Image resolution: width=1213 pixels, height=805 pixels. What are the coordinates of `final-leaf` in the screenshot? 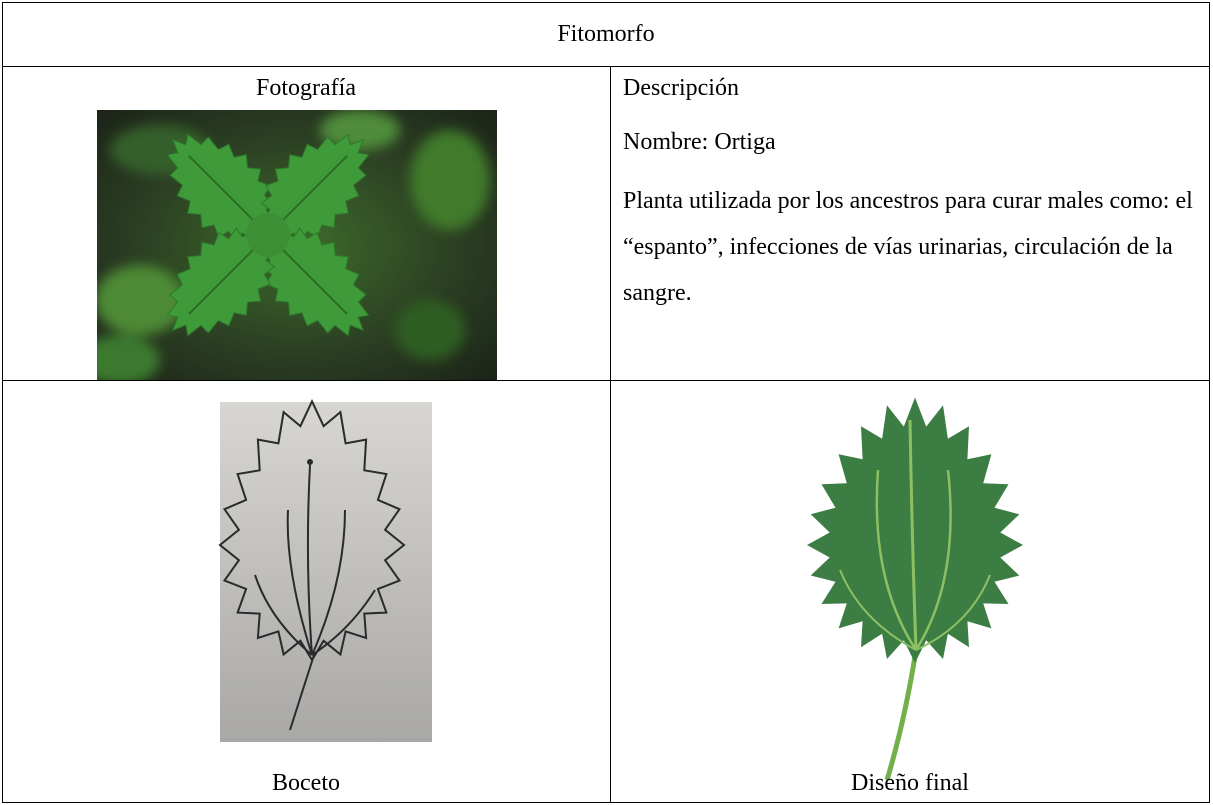 It's located at (915, 589).